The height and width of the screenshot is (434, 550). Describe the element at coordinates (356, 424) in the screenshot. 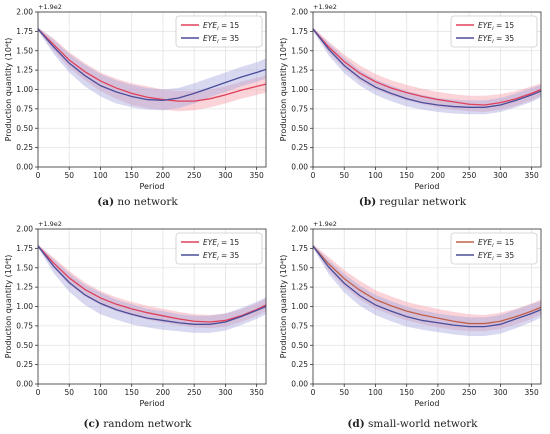

I see `caption-letter: (d)` at that location.